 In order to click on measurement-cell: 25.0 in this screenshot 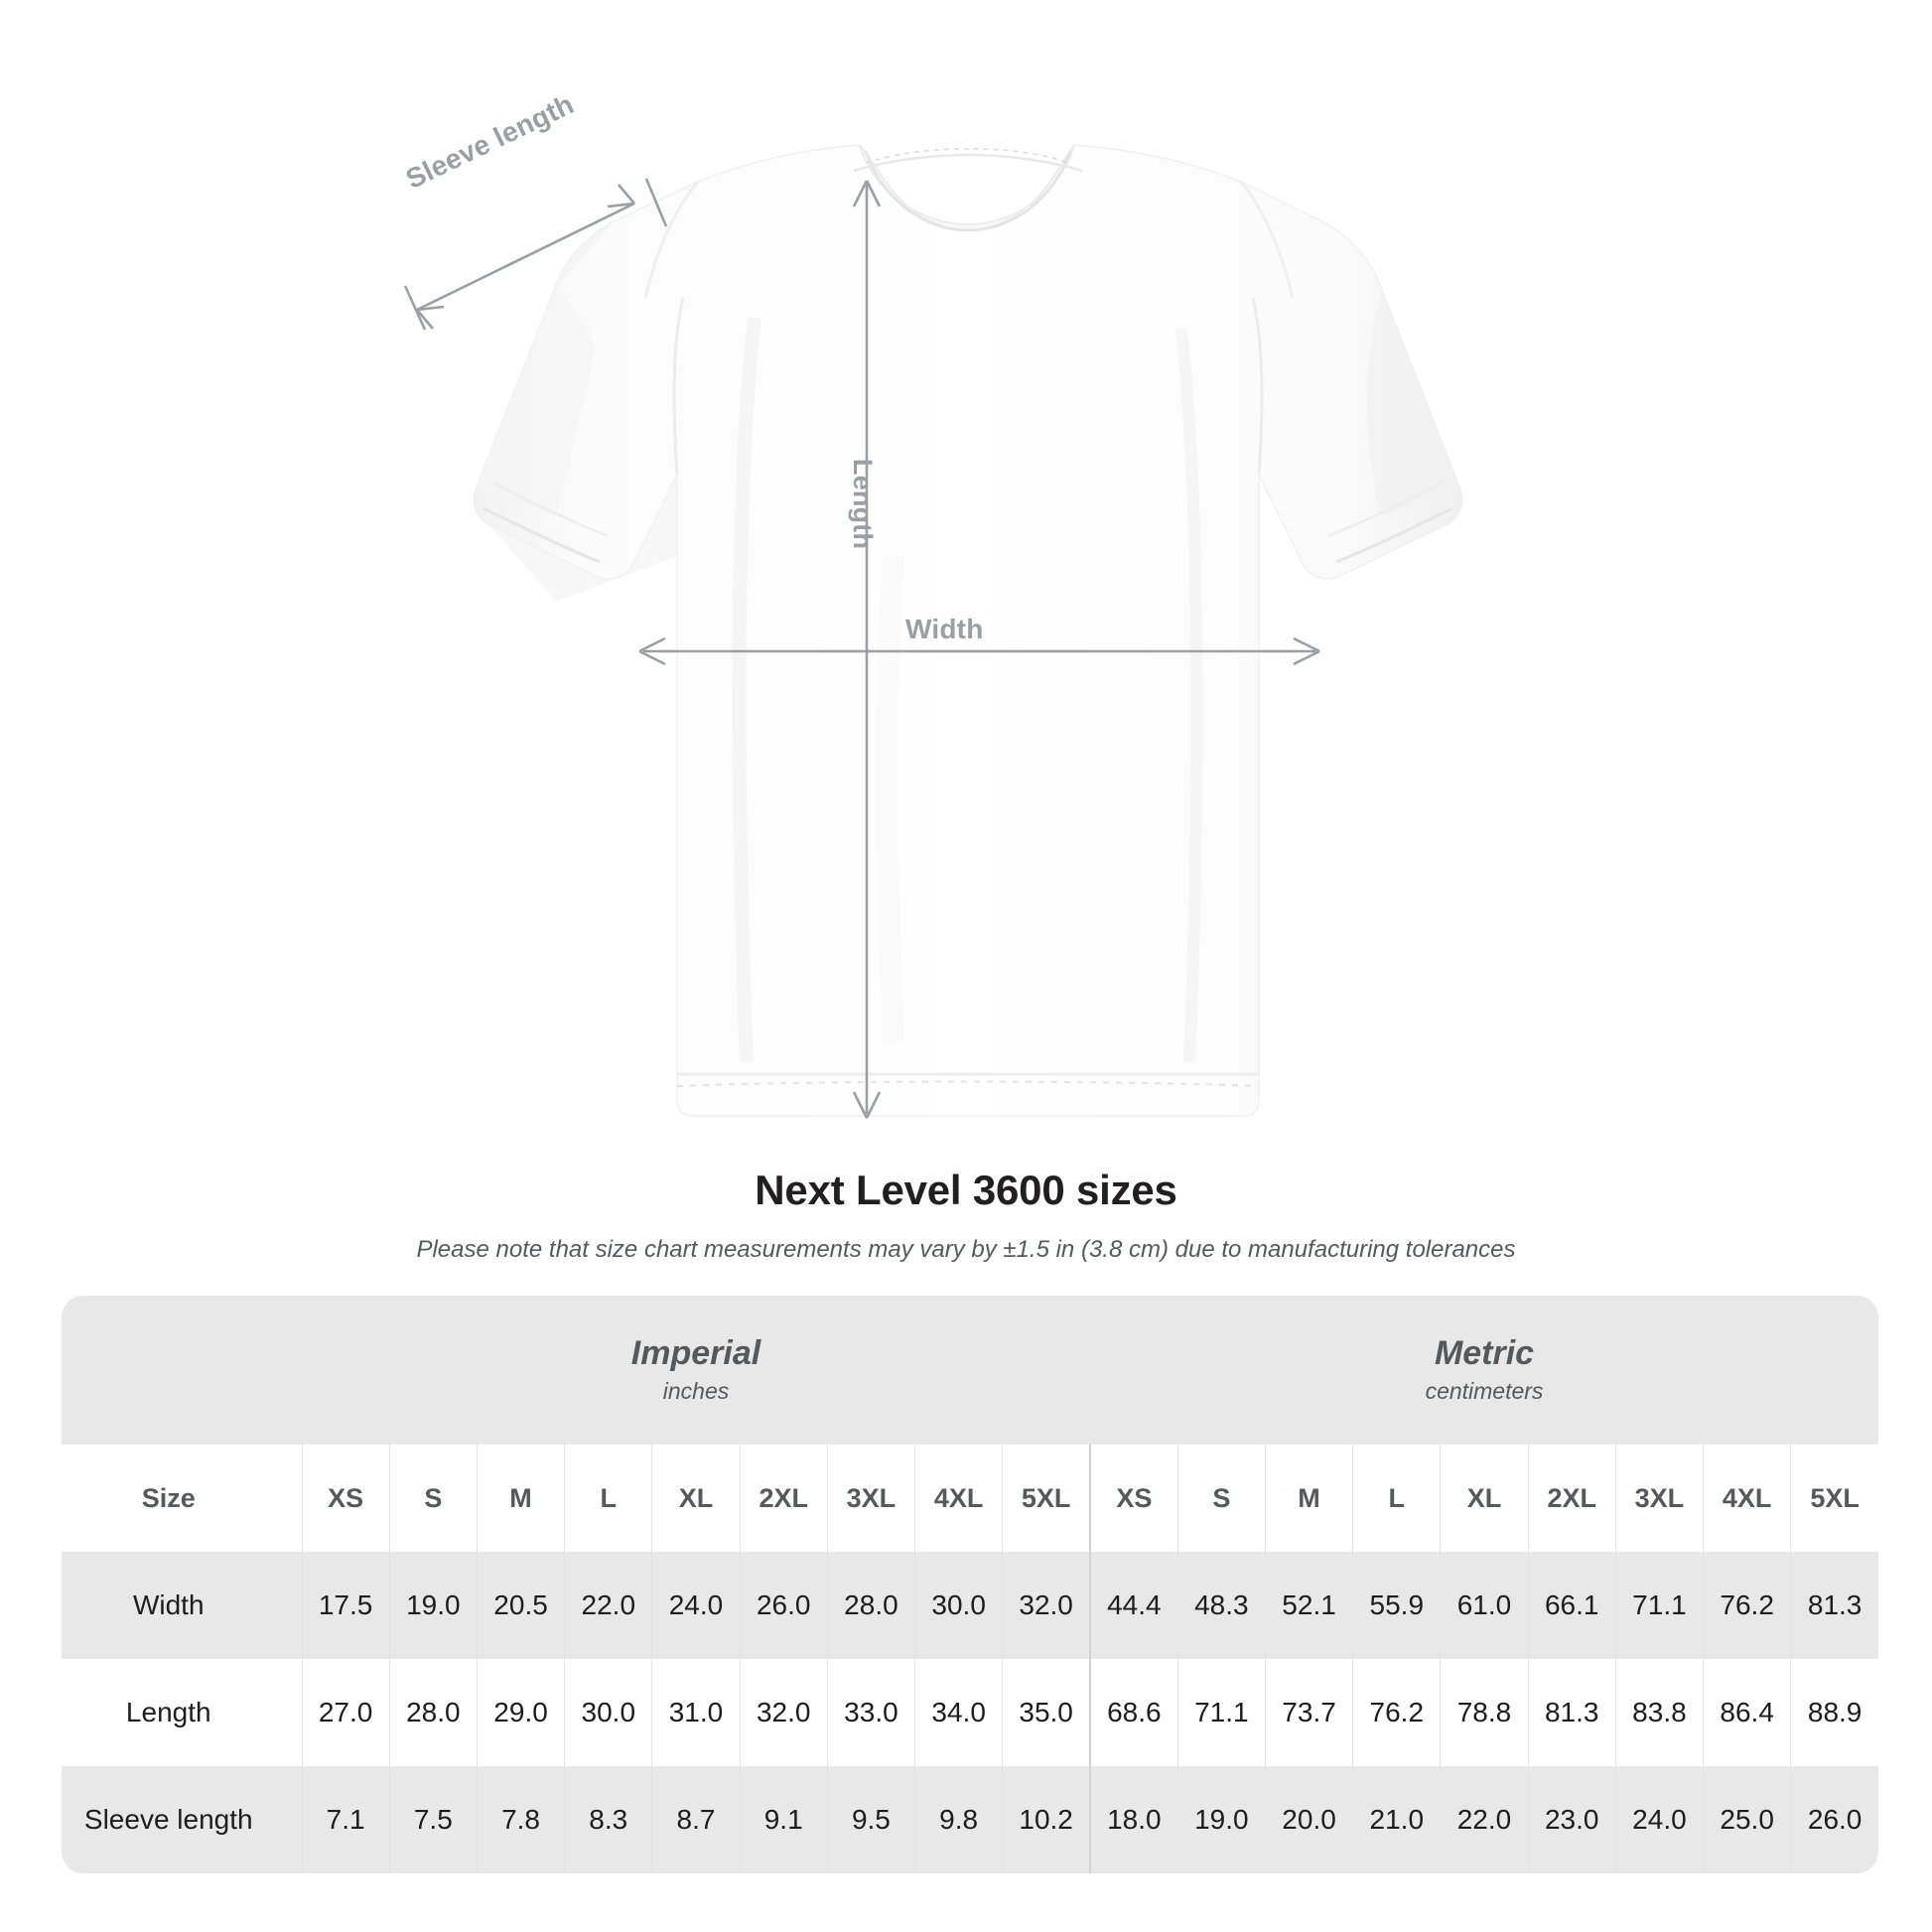, I will do `click(1747, 1820)`.